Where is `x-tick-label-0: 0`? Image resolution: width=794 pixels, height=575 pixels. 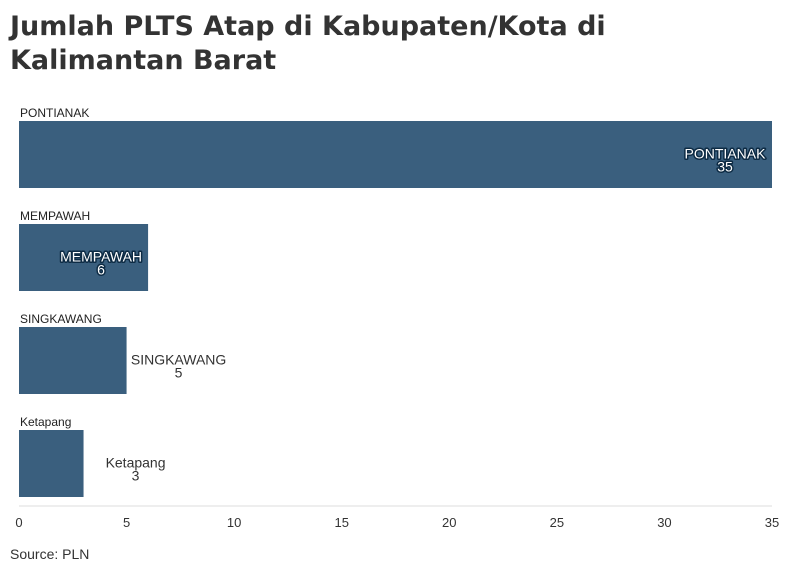
x-tick-label-0: 0 is located at coordinates (18, 522).